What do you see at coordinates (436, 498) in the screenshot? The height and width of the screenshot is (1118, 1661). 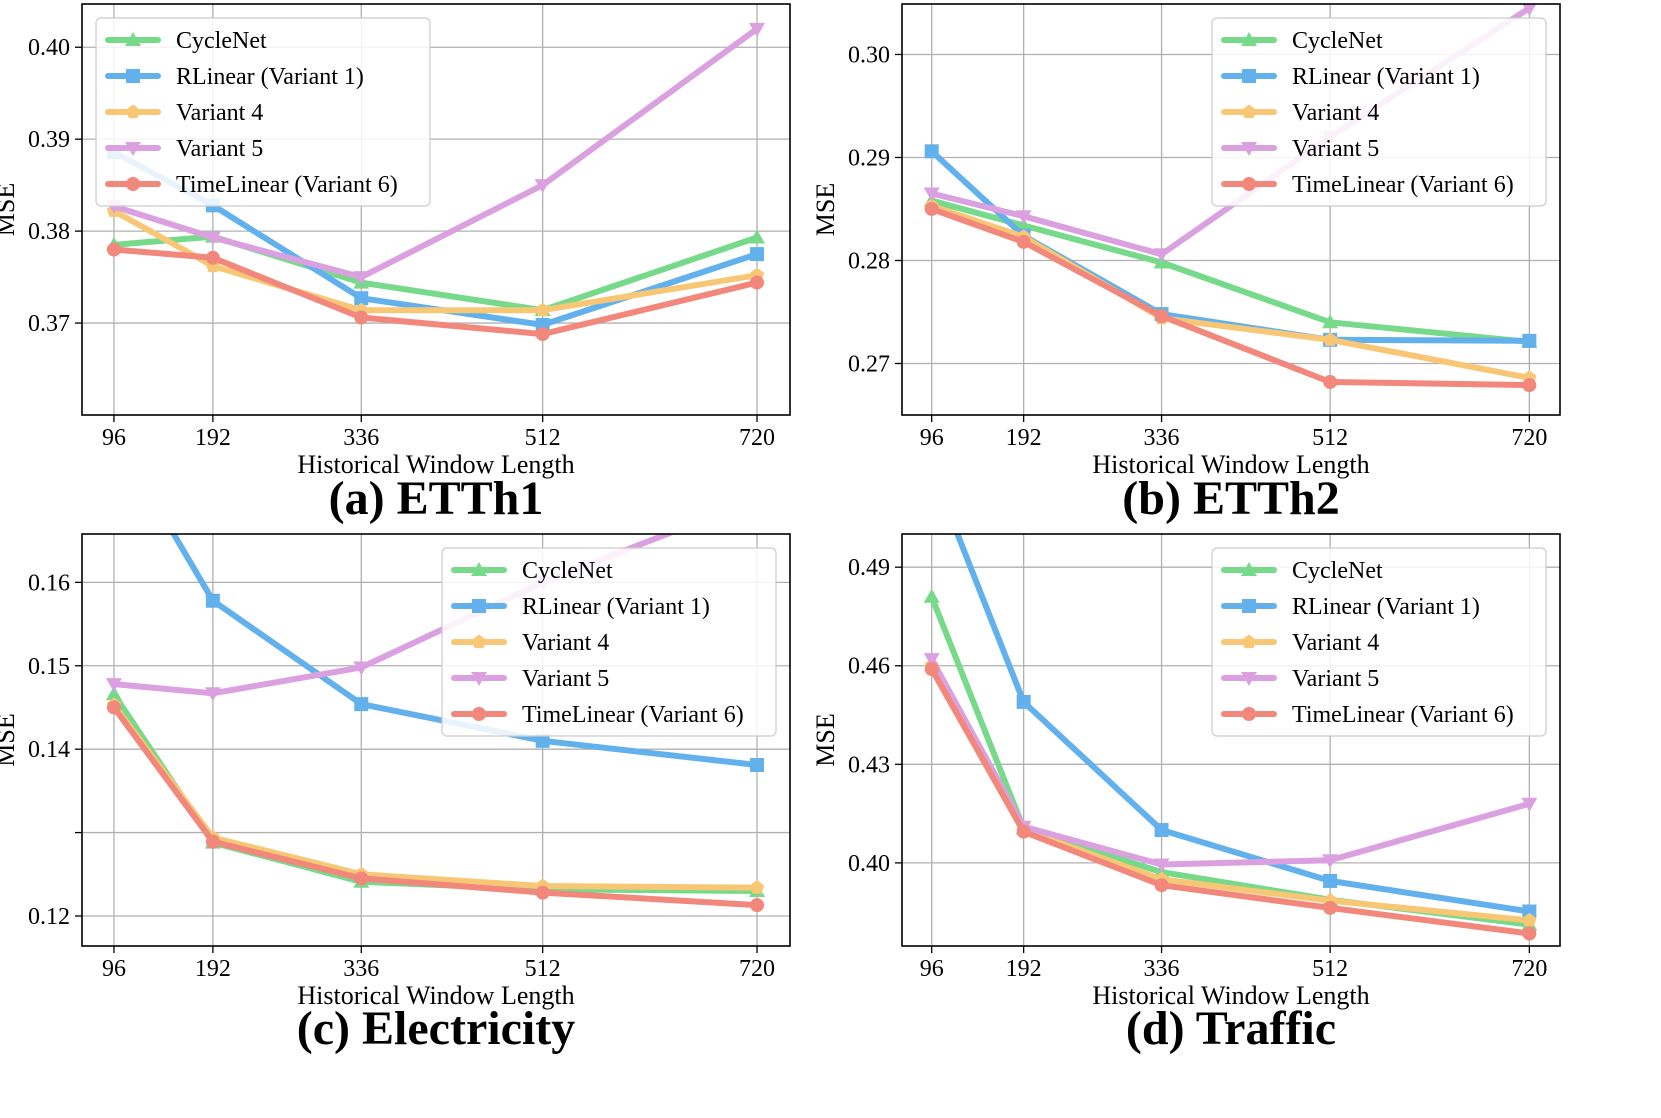 I see `subplot-caption: (a) ETTh1` at bounding box center [436, 498].